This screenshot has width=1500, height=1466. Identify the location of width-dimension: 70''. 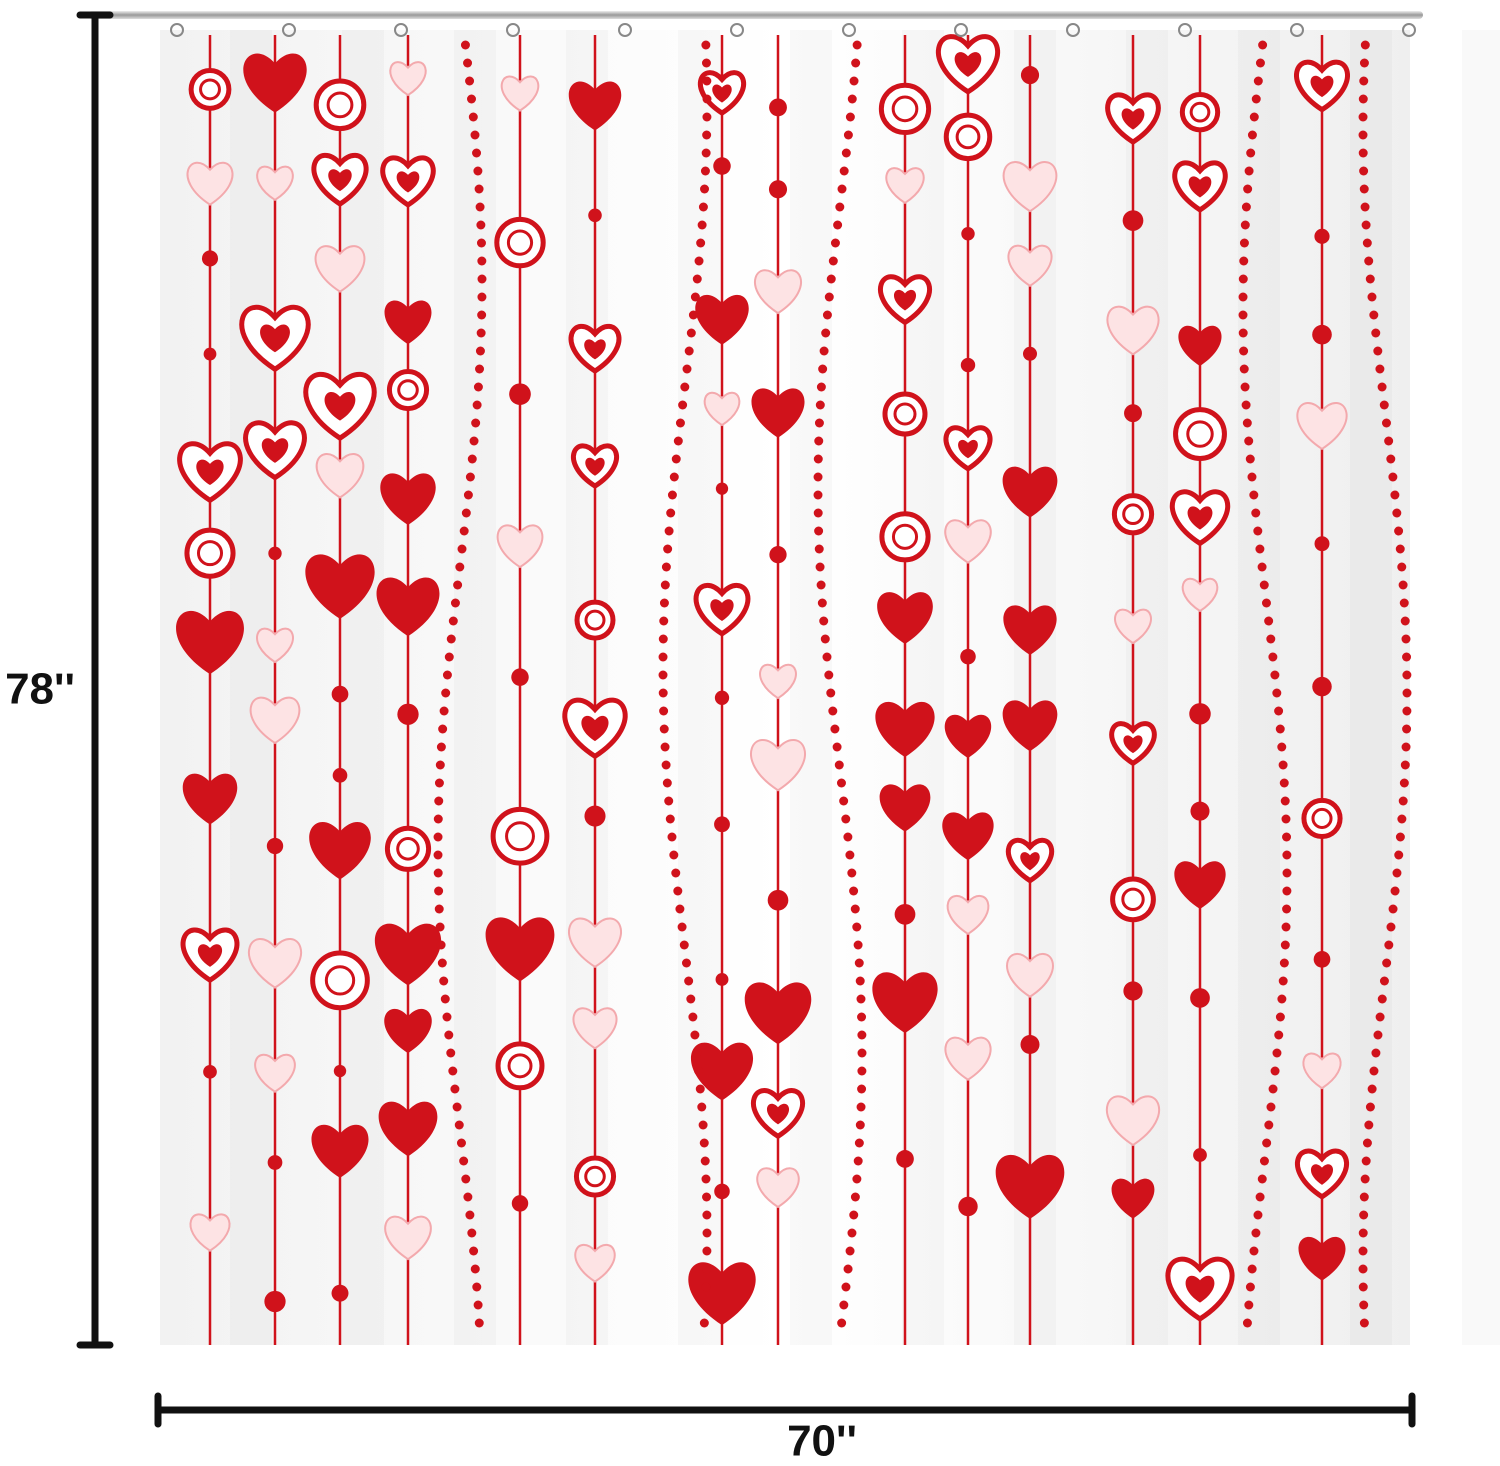
(785, 1429).